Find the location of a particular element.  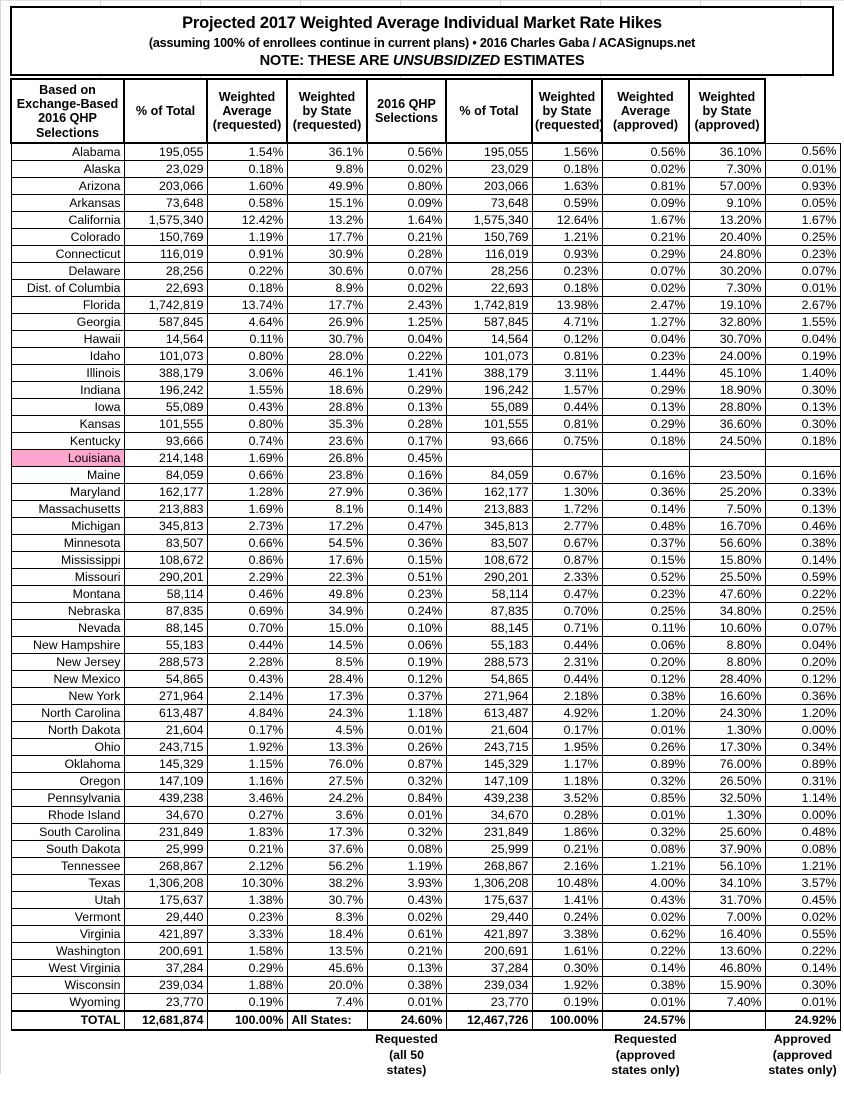

cell-qhp-selections-2: 116,019 is located at coordinates (489, 254).